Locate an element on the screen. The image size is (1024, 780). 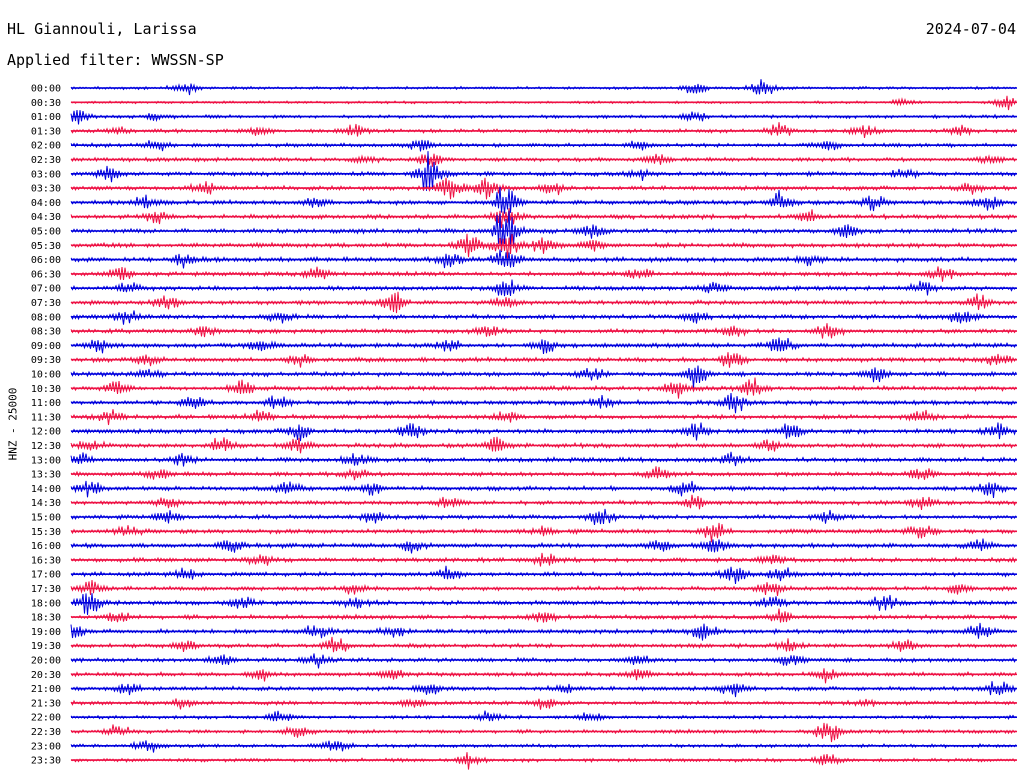
date-label: 2024-07-04 is located at coordinates (970, 29).